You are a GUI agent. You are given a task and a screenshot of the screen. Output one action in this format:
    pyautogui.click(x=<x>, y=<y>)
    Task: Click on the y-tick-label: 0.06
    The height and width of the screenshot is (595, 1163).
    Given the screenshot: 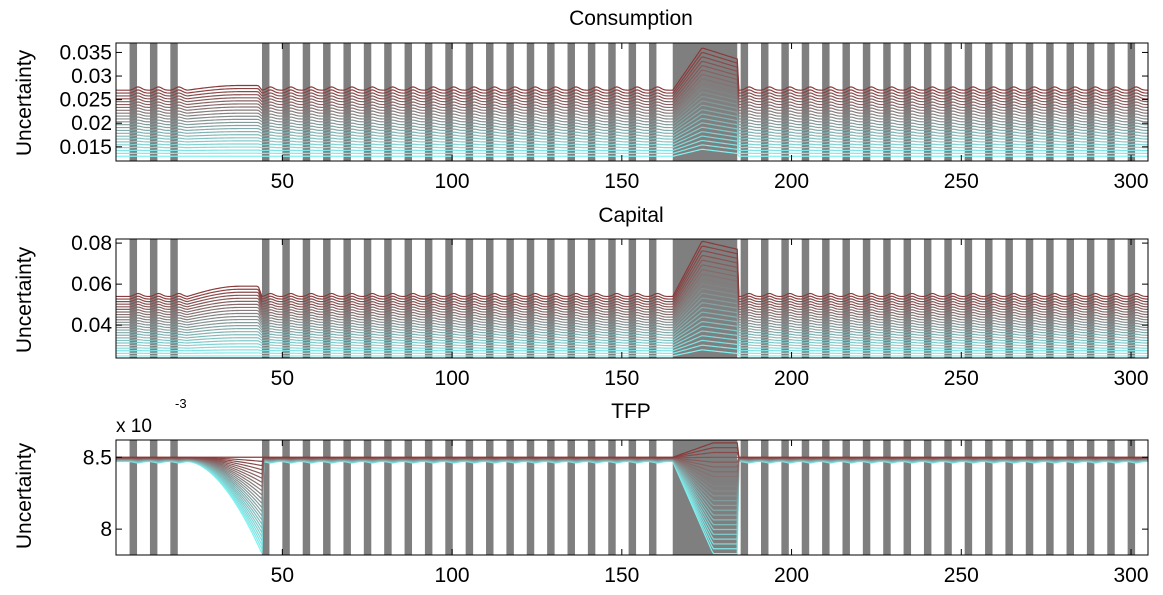 What is the action you would take?
    pyautogui.click(x=91, y=284)
    